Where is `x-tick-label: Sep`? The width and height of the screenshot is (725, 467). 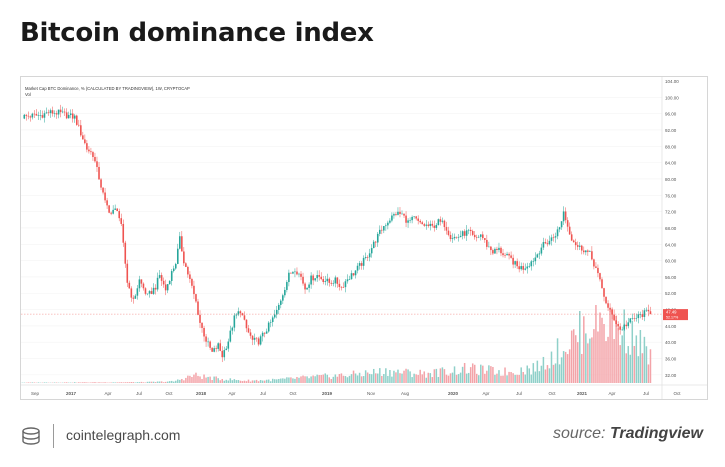 x-tick-label: Sep is located at coordinates (35, 393).